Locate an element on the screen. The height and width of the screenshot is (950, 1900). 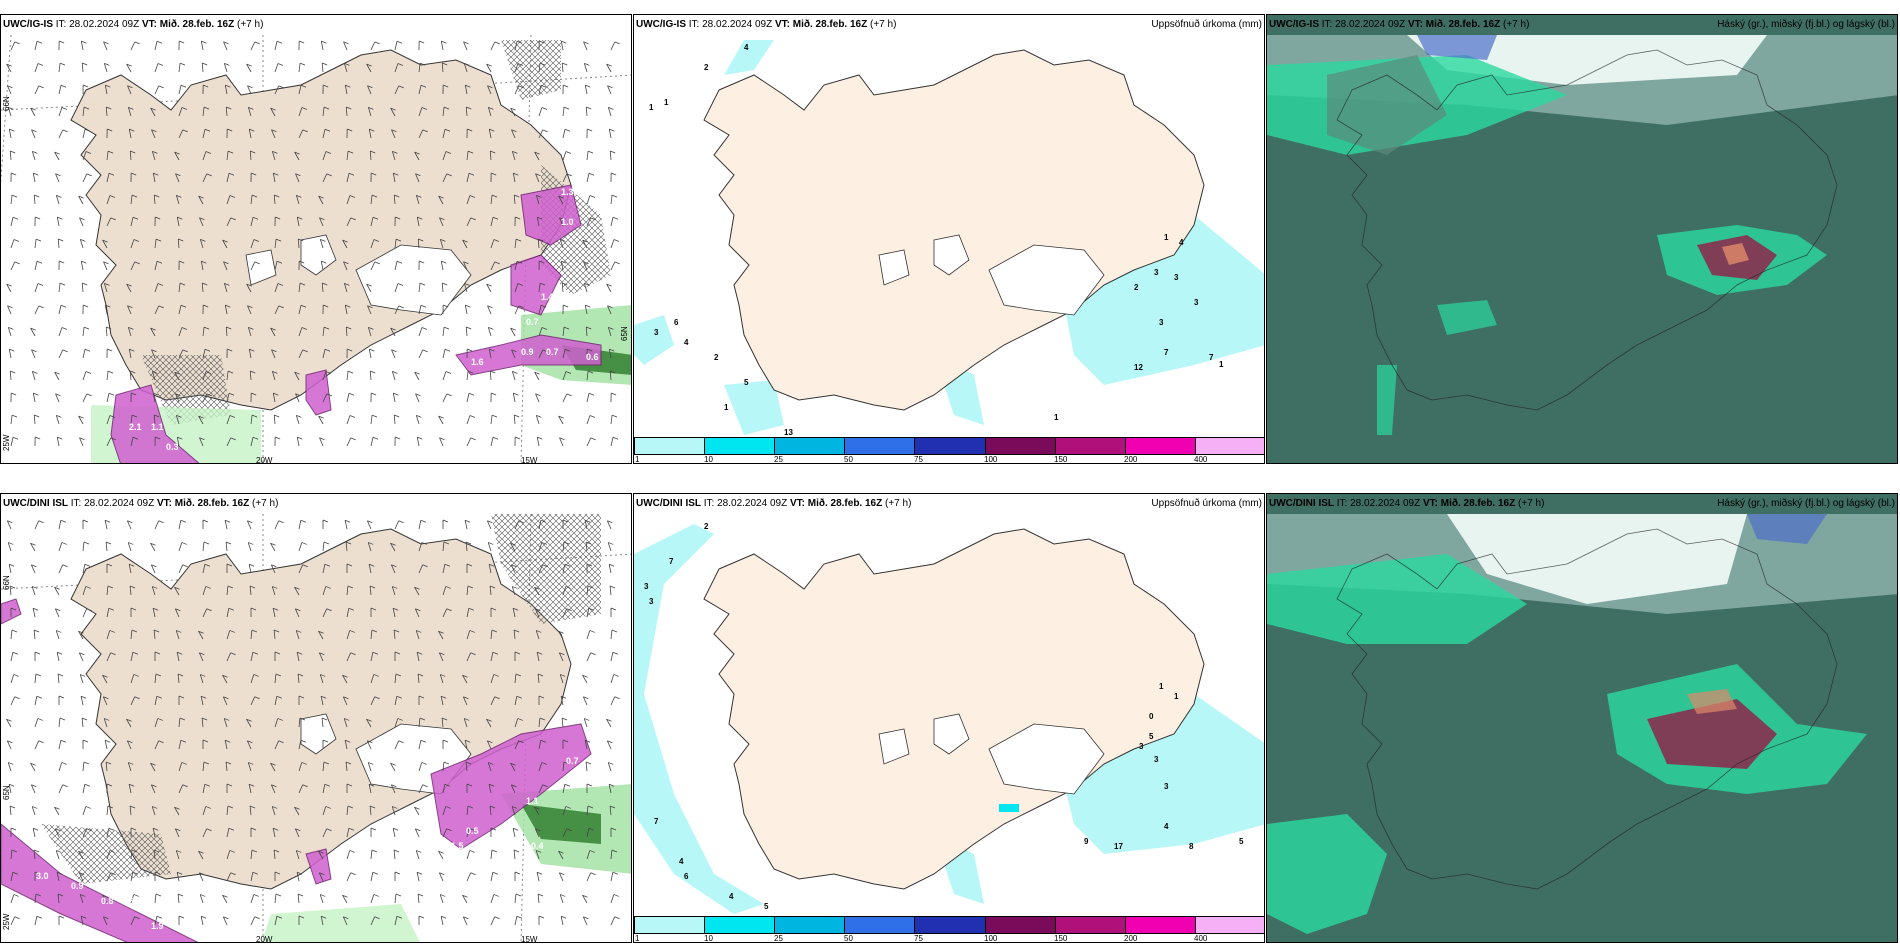
dense-cloud-area is located at coordinates (1712, 701).